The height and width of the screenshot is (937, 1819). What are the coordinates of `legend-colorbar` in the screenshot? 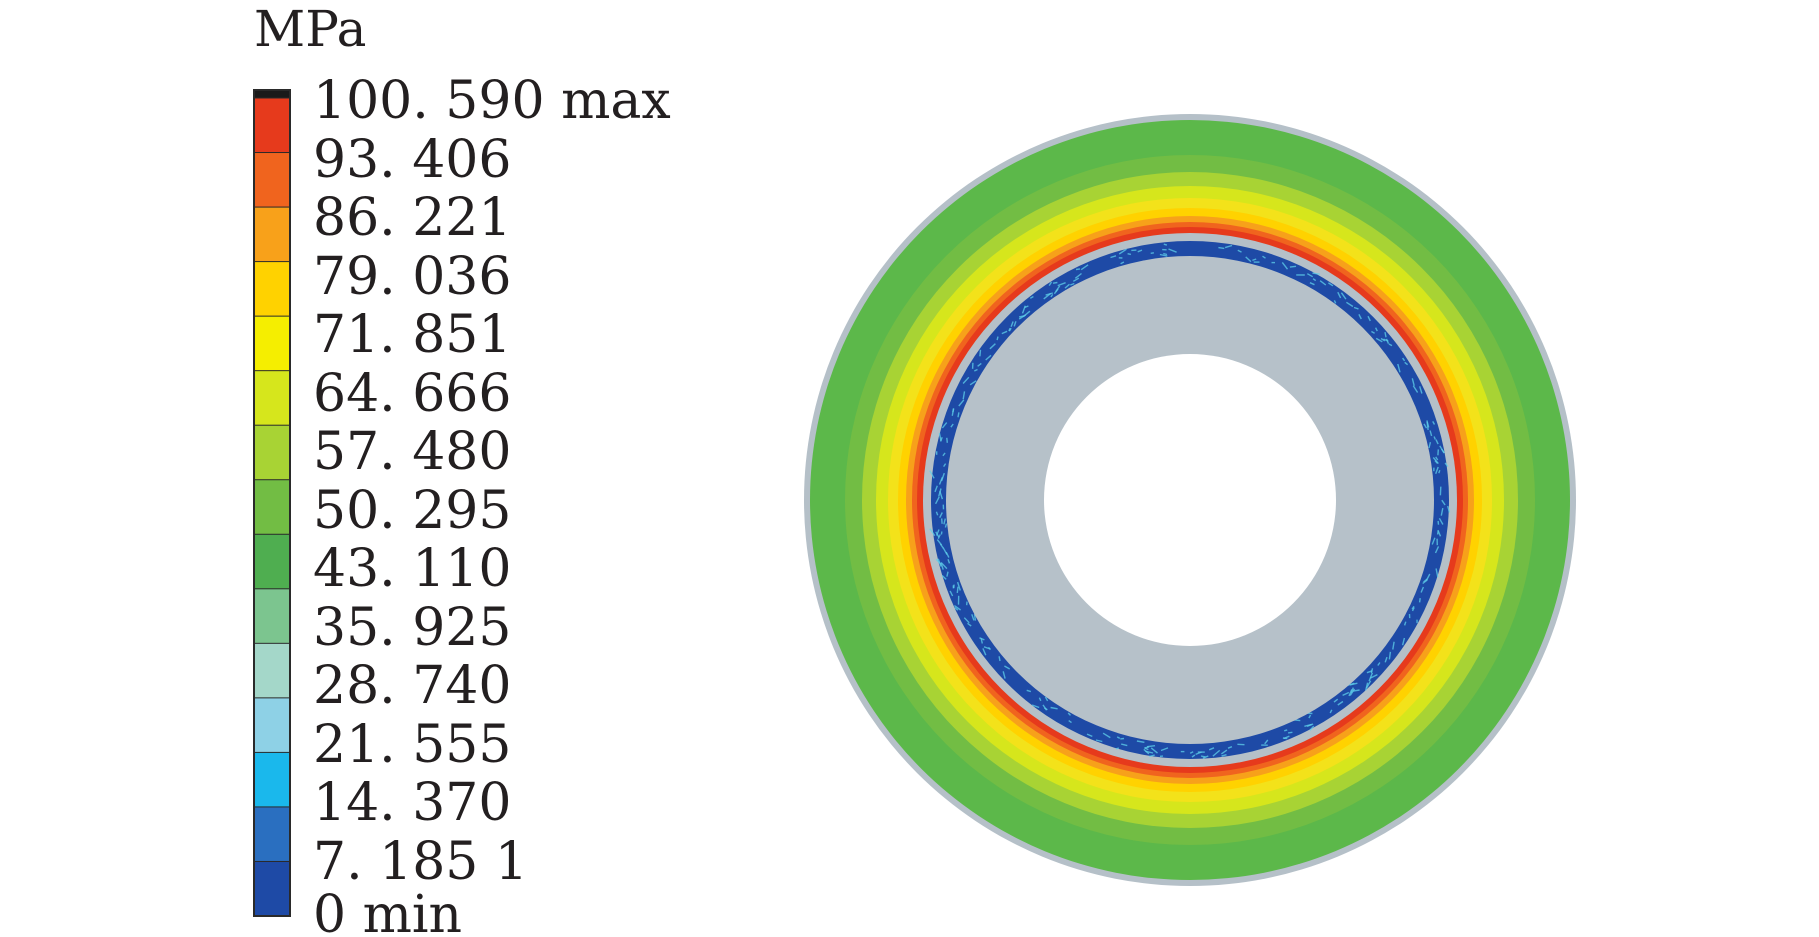 It's located at (272, 503).